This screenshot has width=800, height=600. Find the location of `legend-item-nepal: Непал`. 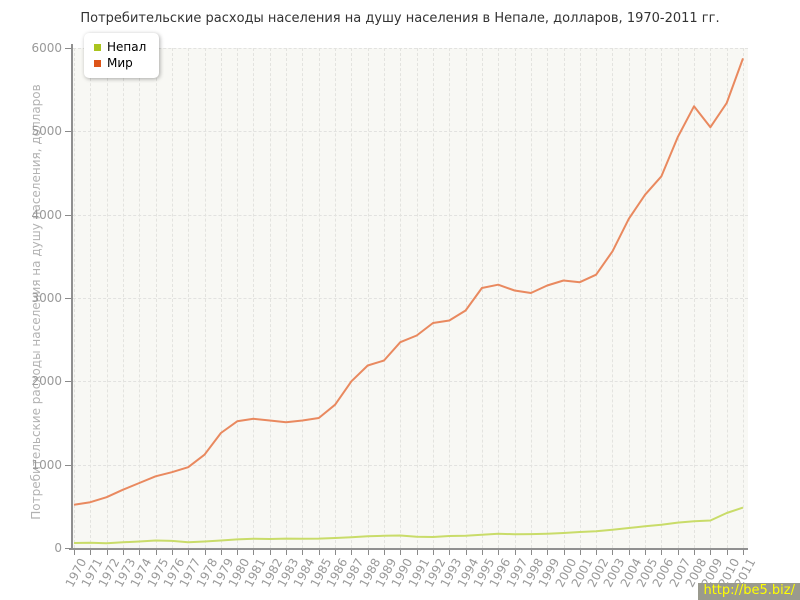

legend-item-nepal: Непал is located at coordinates (120, 47).